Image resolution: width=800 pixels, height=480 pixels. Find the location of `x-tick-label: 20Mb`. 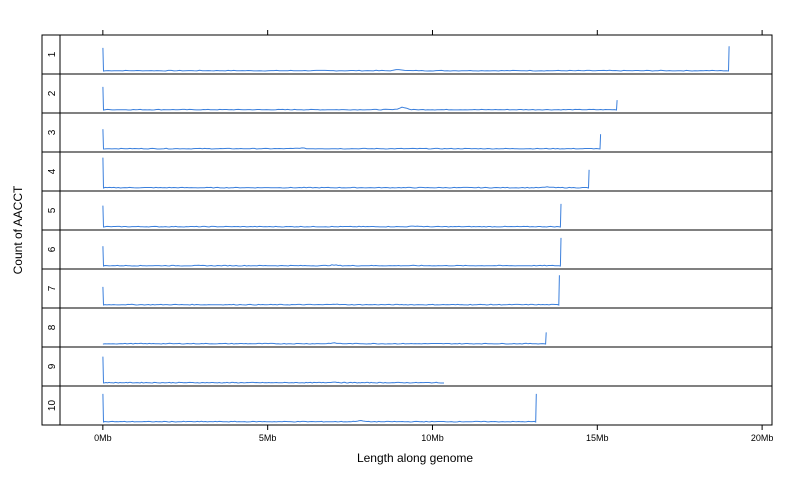

x-tick-label: 20Mb is located at coordinates (762, 438).